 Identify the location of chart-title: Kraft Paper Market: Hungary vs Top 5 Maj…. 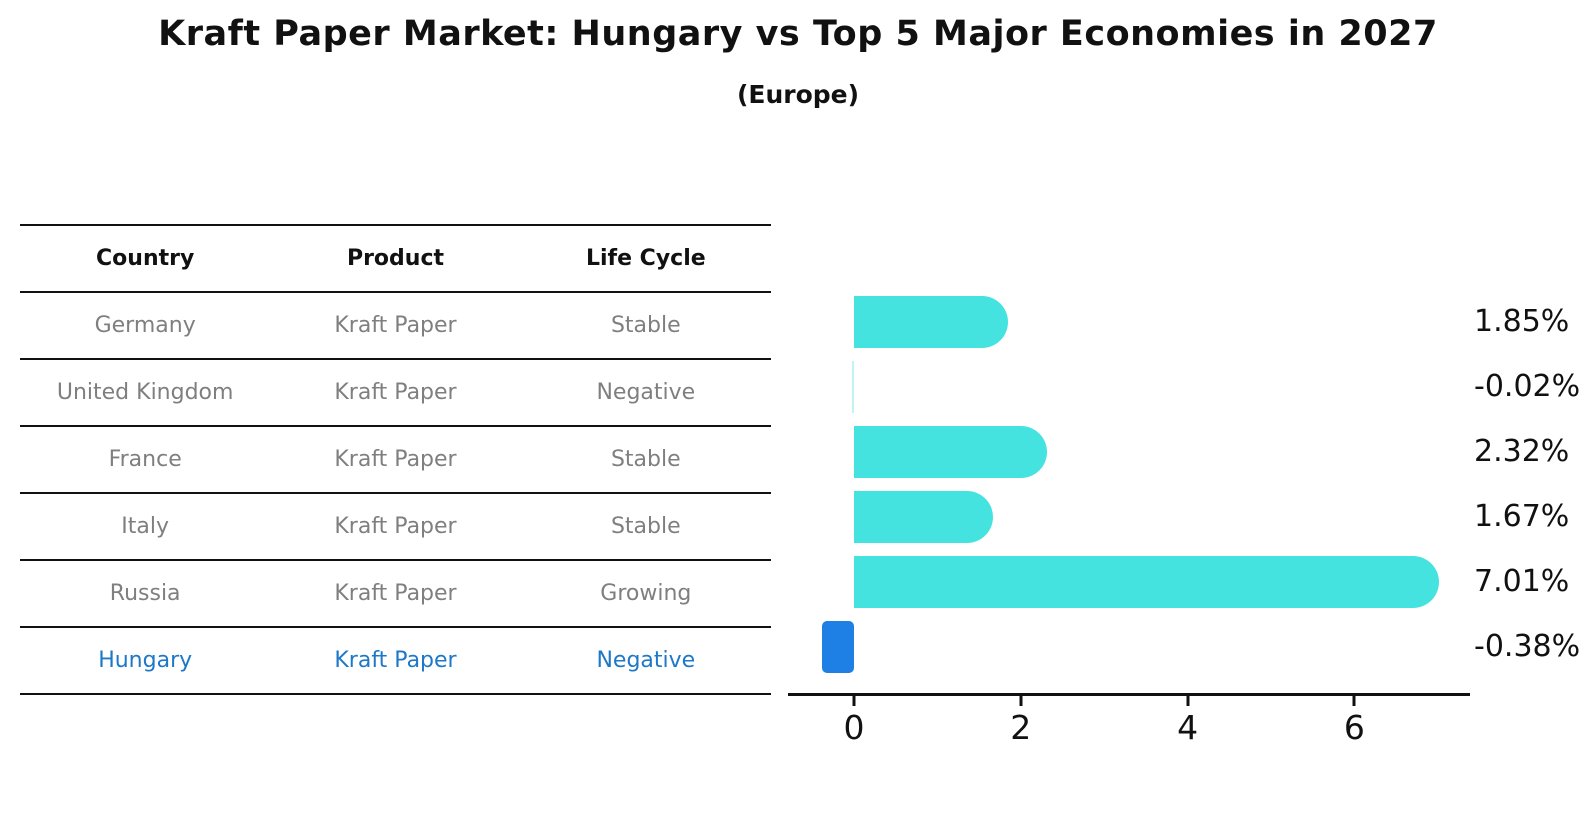
(798, 34).